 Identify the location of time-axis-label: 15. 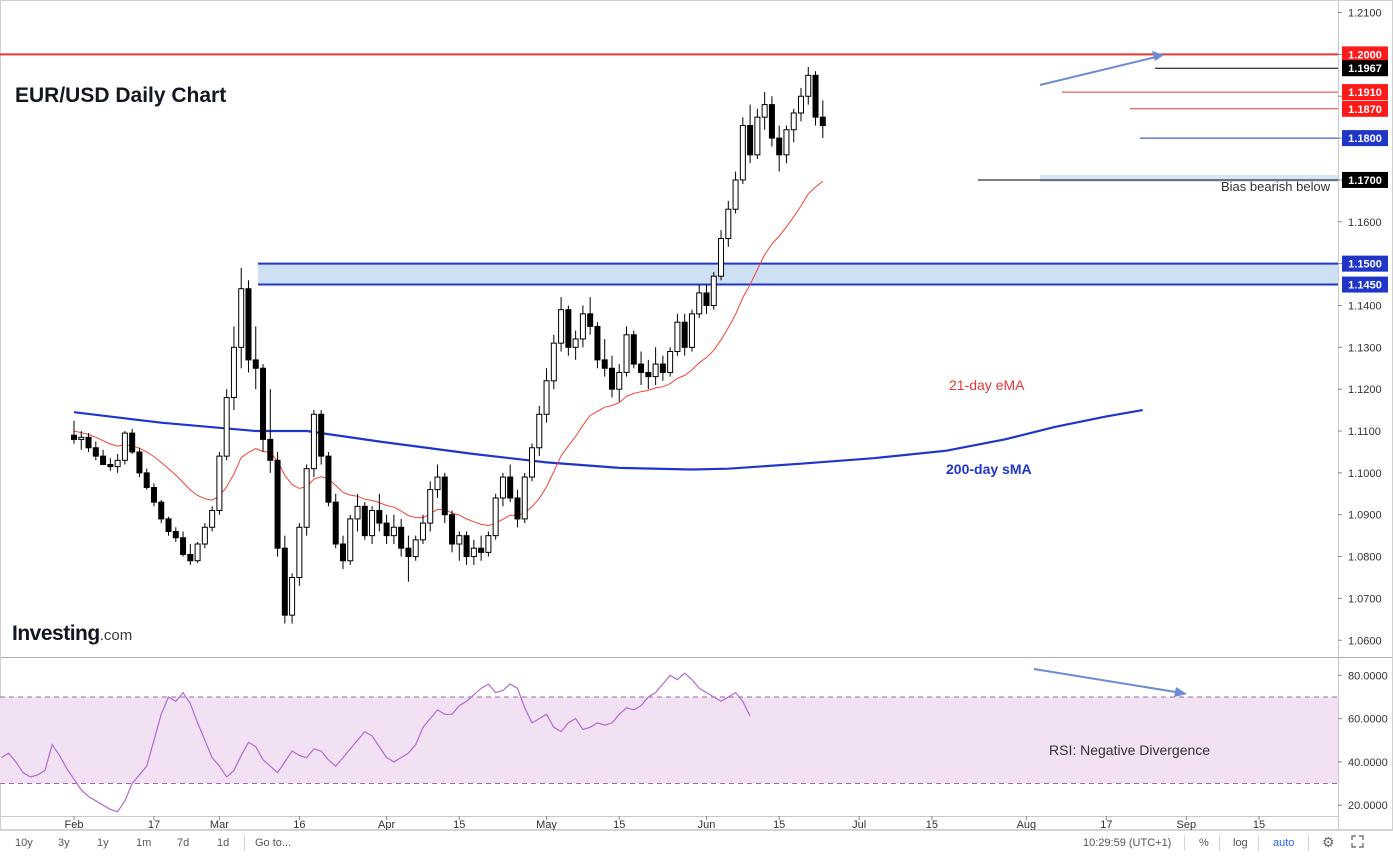
(1259, 824).